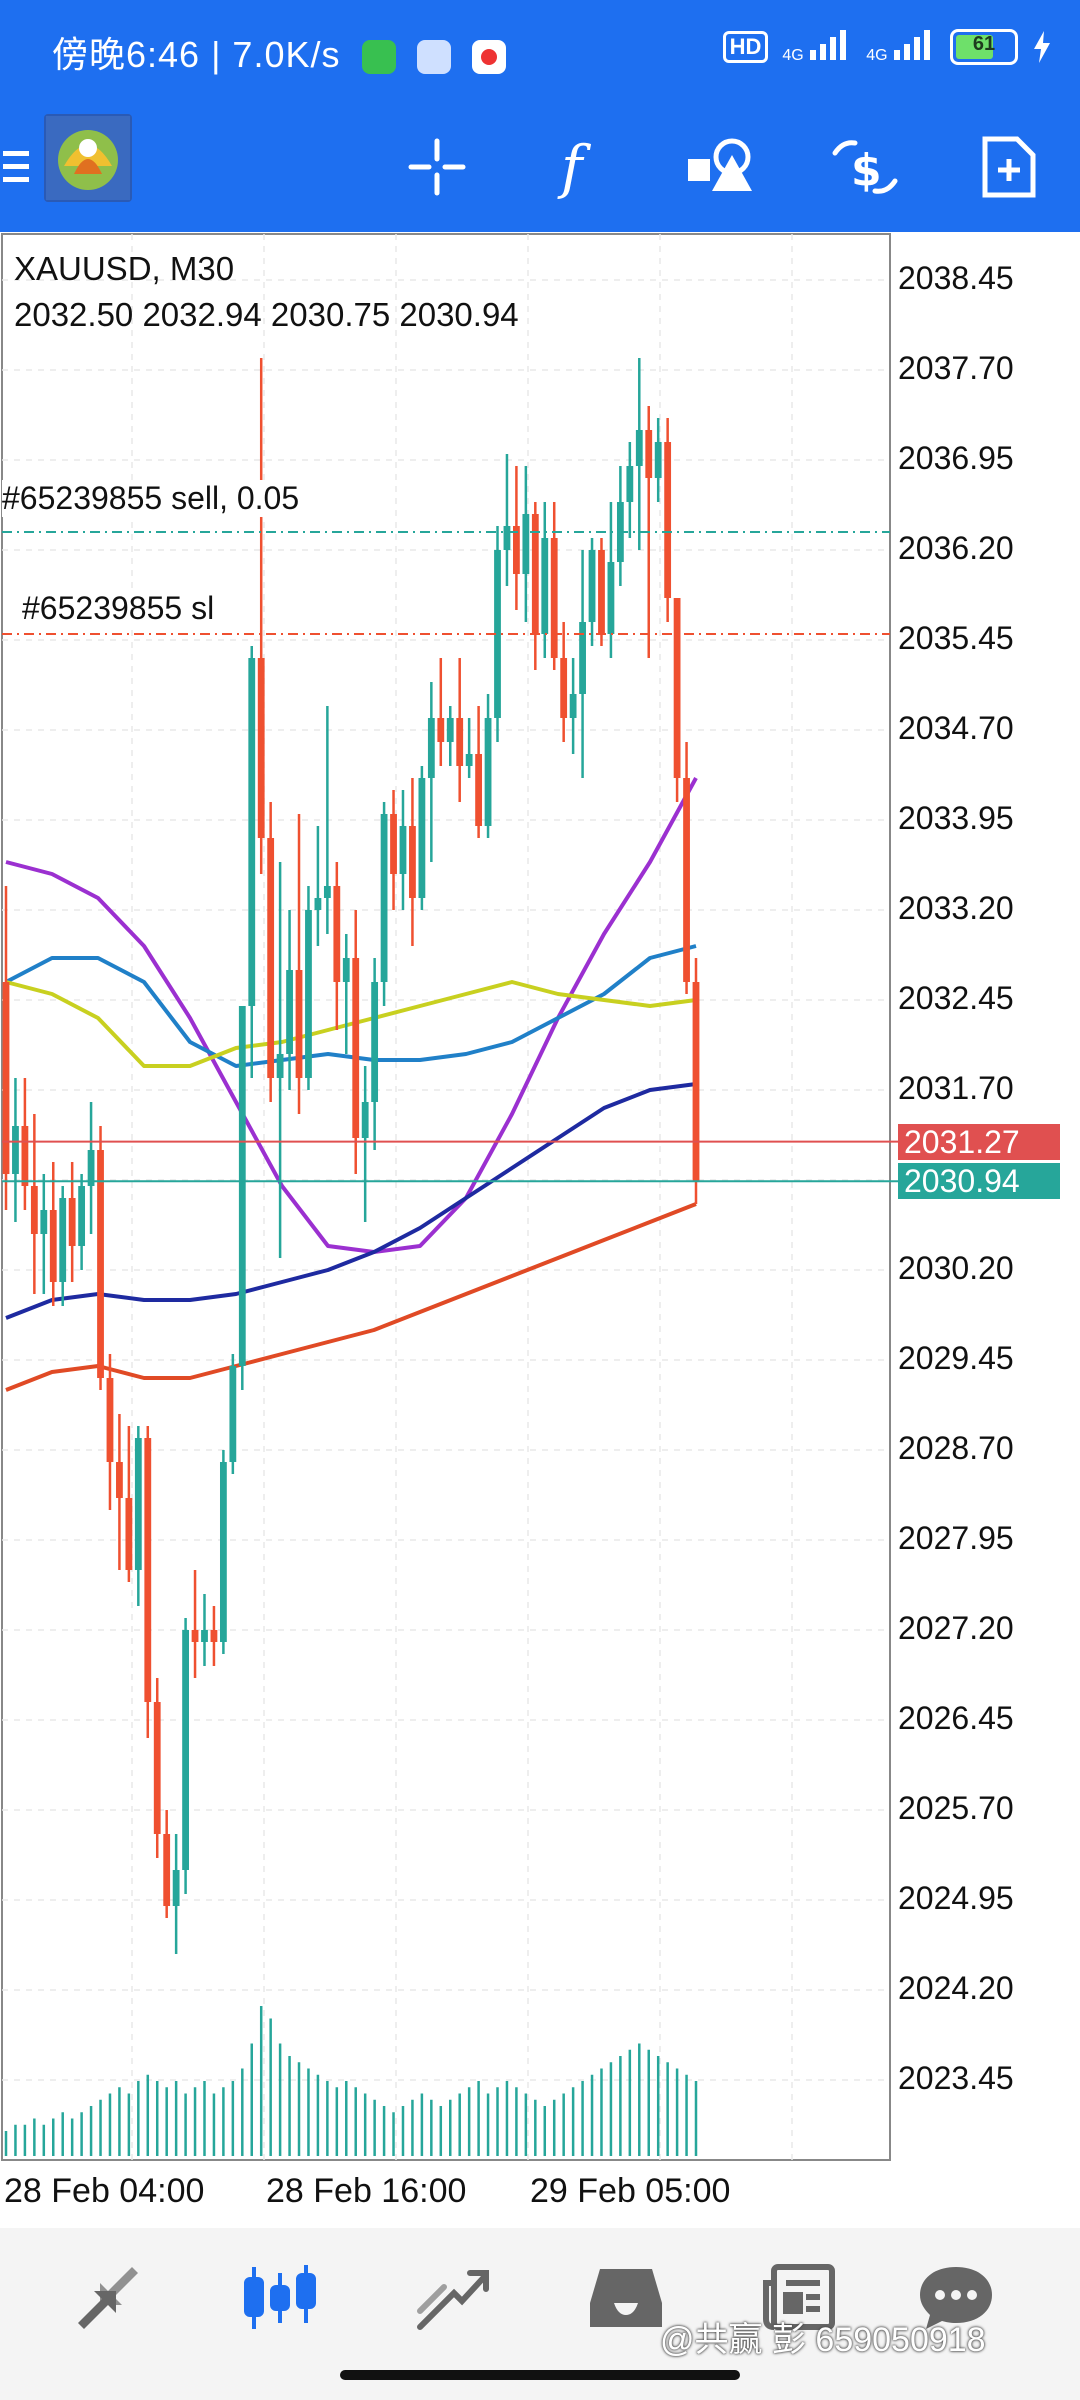  Describe the element at coordinates (540, 2375) in the screenshot. I see `home-indicator` at that location.